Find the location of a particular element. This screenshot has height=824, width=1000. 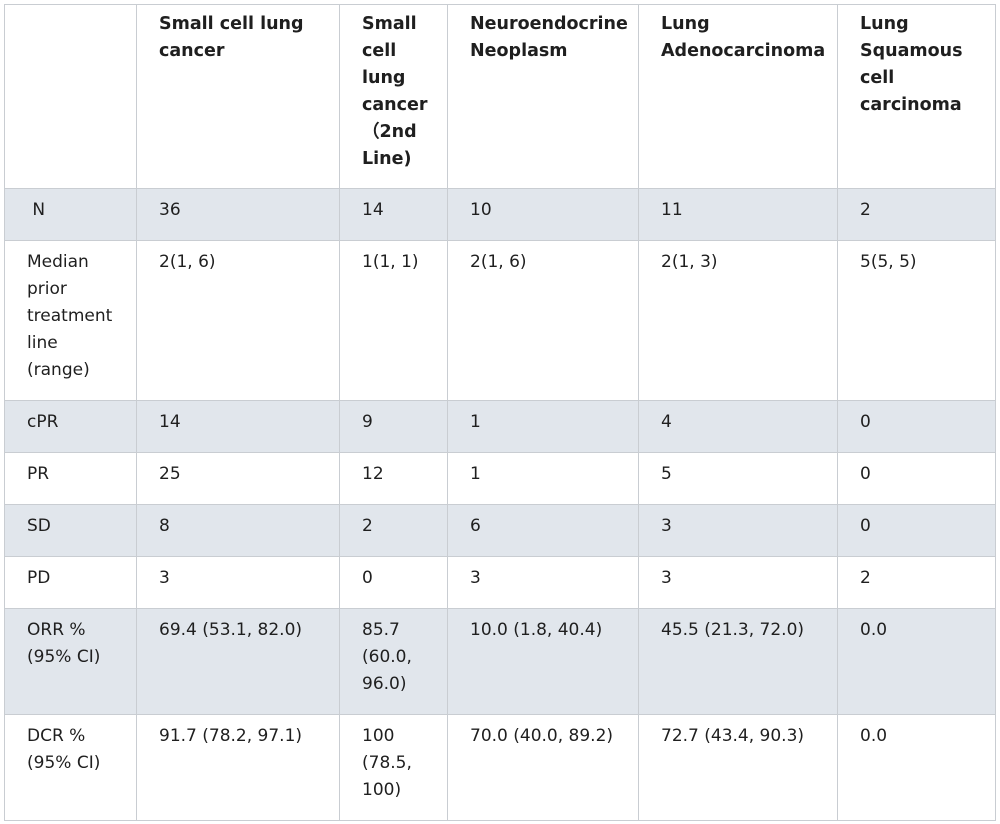

table-cell: 25 is located at coordinates (238, 478).